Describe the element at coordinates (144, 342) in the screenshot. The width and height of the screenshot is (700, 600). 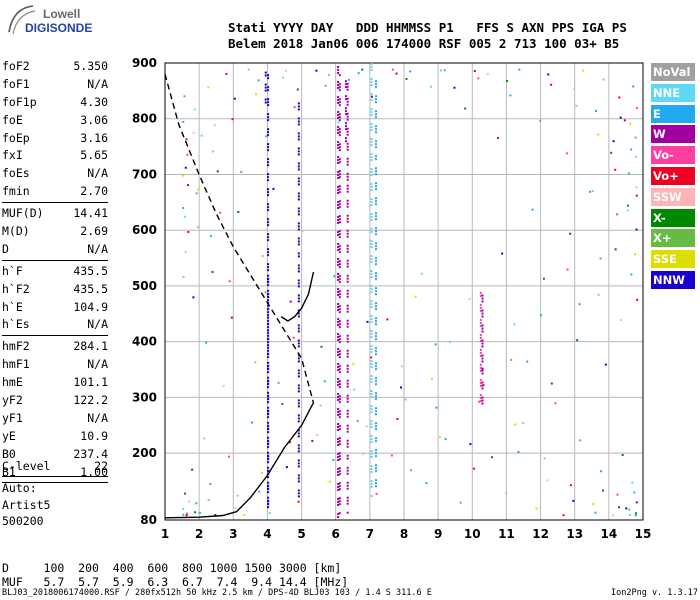
I see `y-tick-label: 400` at that location.